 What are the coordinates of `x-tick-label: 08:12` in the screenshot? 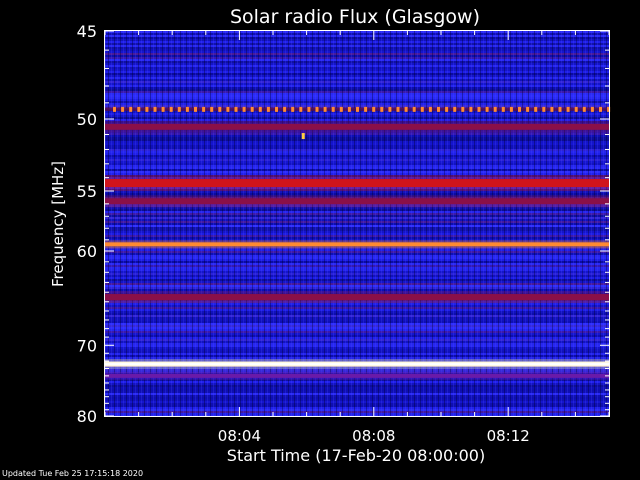 It's located at (508, 436).